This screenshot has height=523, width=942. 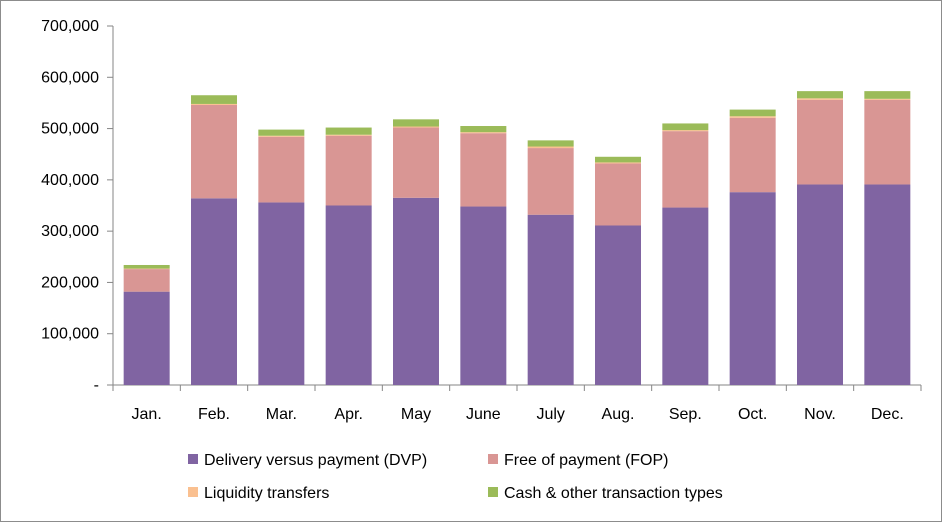 I want to click on legend-label: Liquidity transfers, so click(x=266, y=493).